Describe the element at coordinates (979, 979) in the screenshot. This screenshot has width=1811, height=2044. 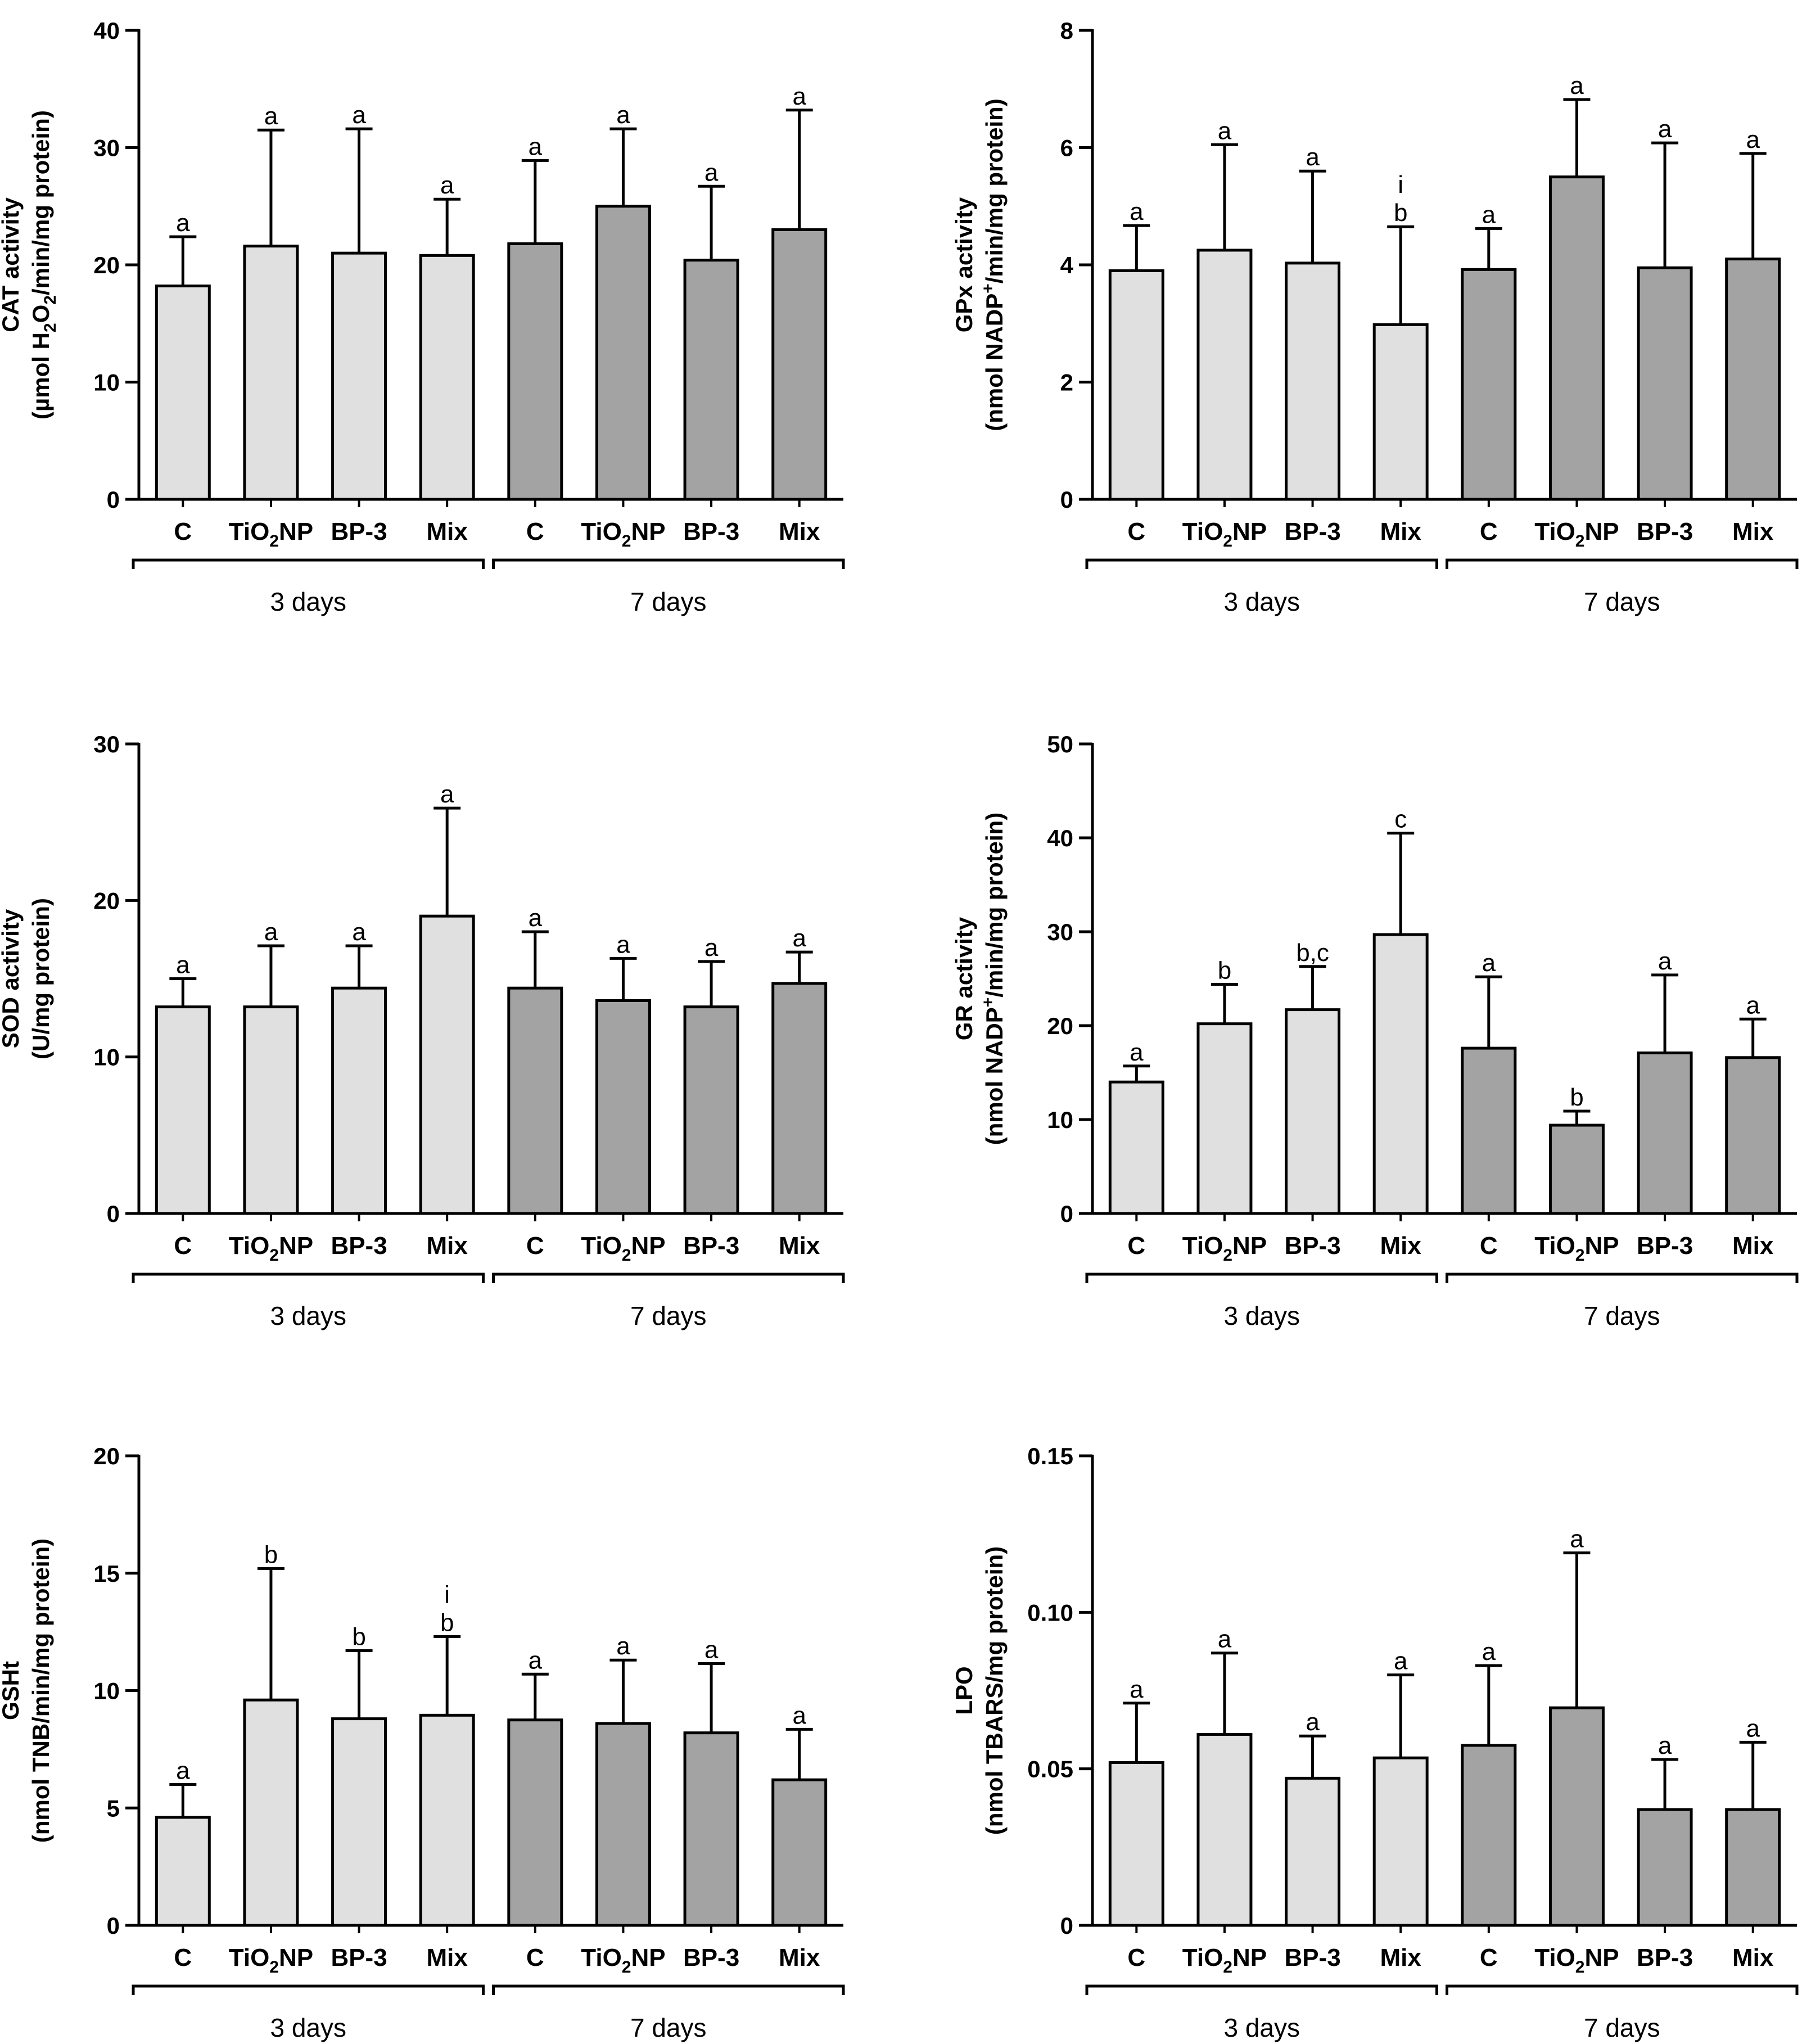
I see `y-axis-title: GR activity(nmol NADP+/min/mg protein)` at that location.